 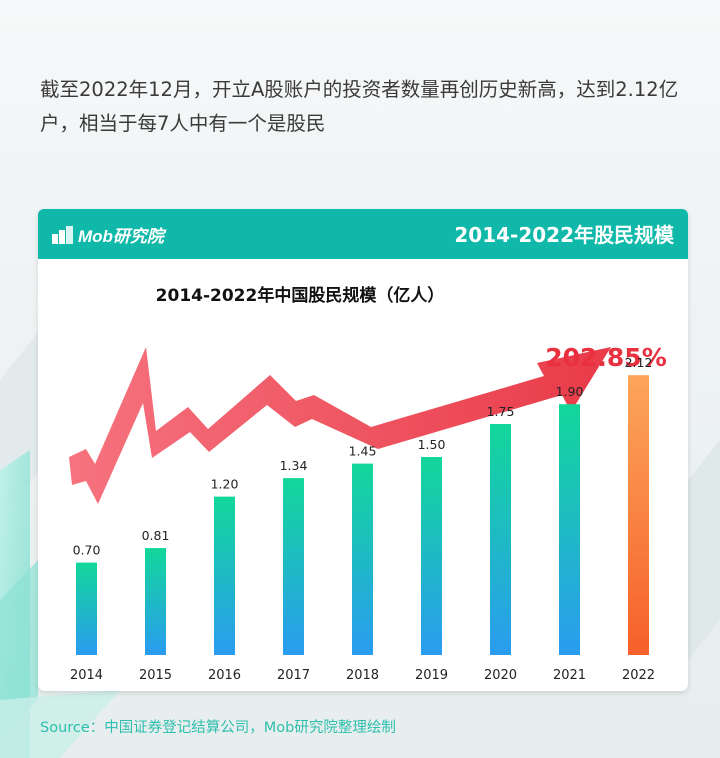 I want to click on x-tick-2020: 2020, so click(x=500, y=675).